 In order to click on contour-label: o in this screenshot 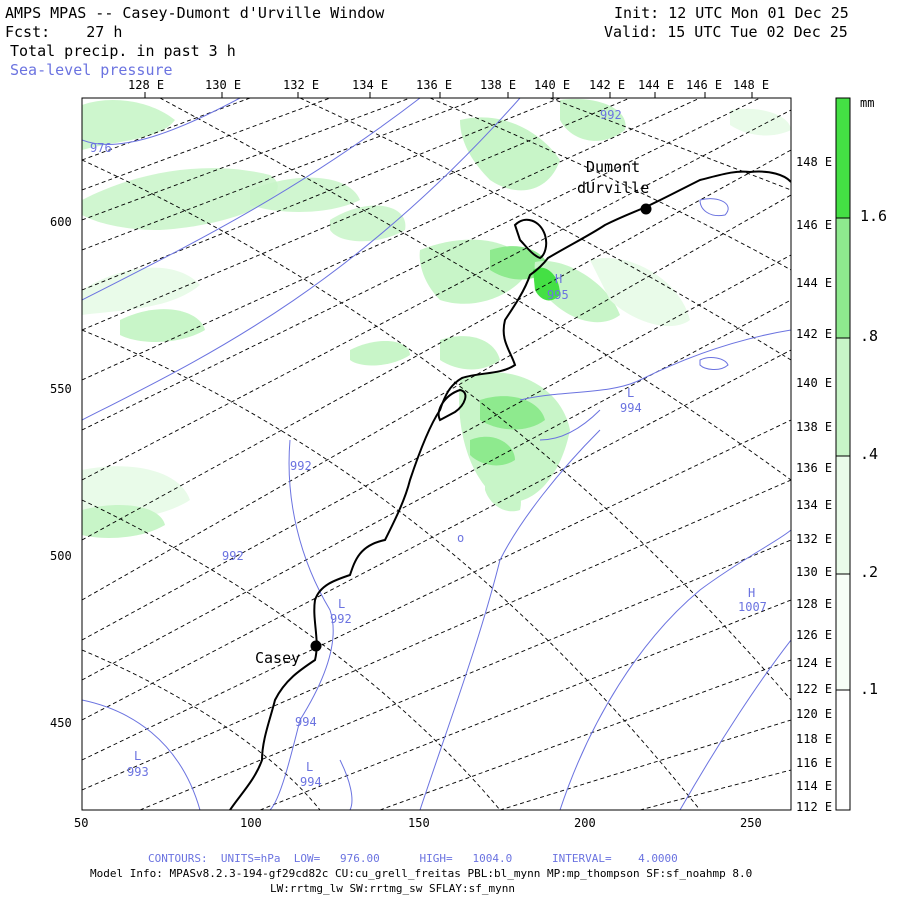, I will do `click(461, 538)`.